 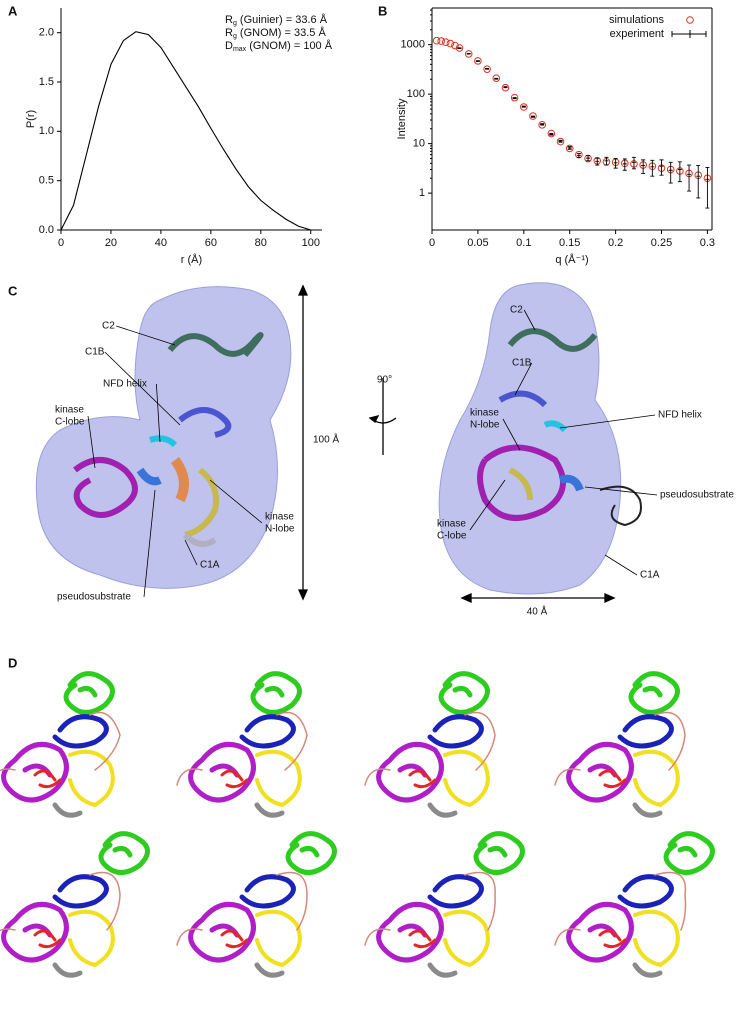 What do you see at coordinates (13, 290) in the screenshot?
I see `panel-label: C` at bounding box center [13, 290].